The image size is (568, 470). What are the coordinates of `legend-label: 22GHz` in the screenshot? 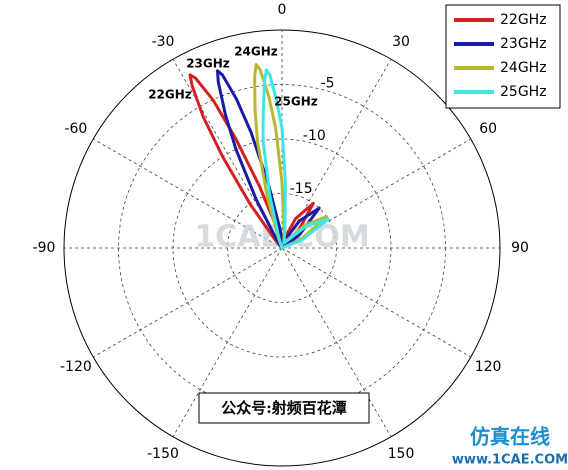 It's located at (523, 20).